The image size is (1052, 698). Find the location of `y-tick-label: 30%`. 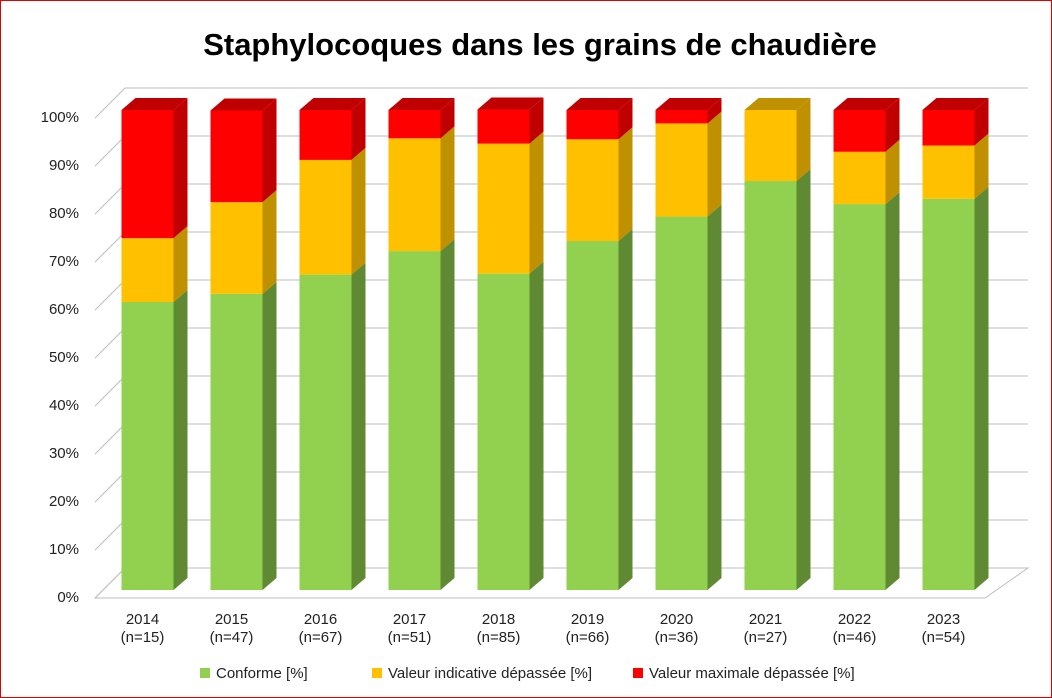

y-tick-label: 30% is located at coordinates (64, 453).